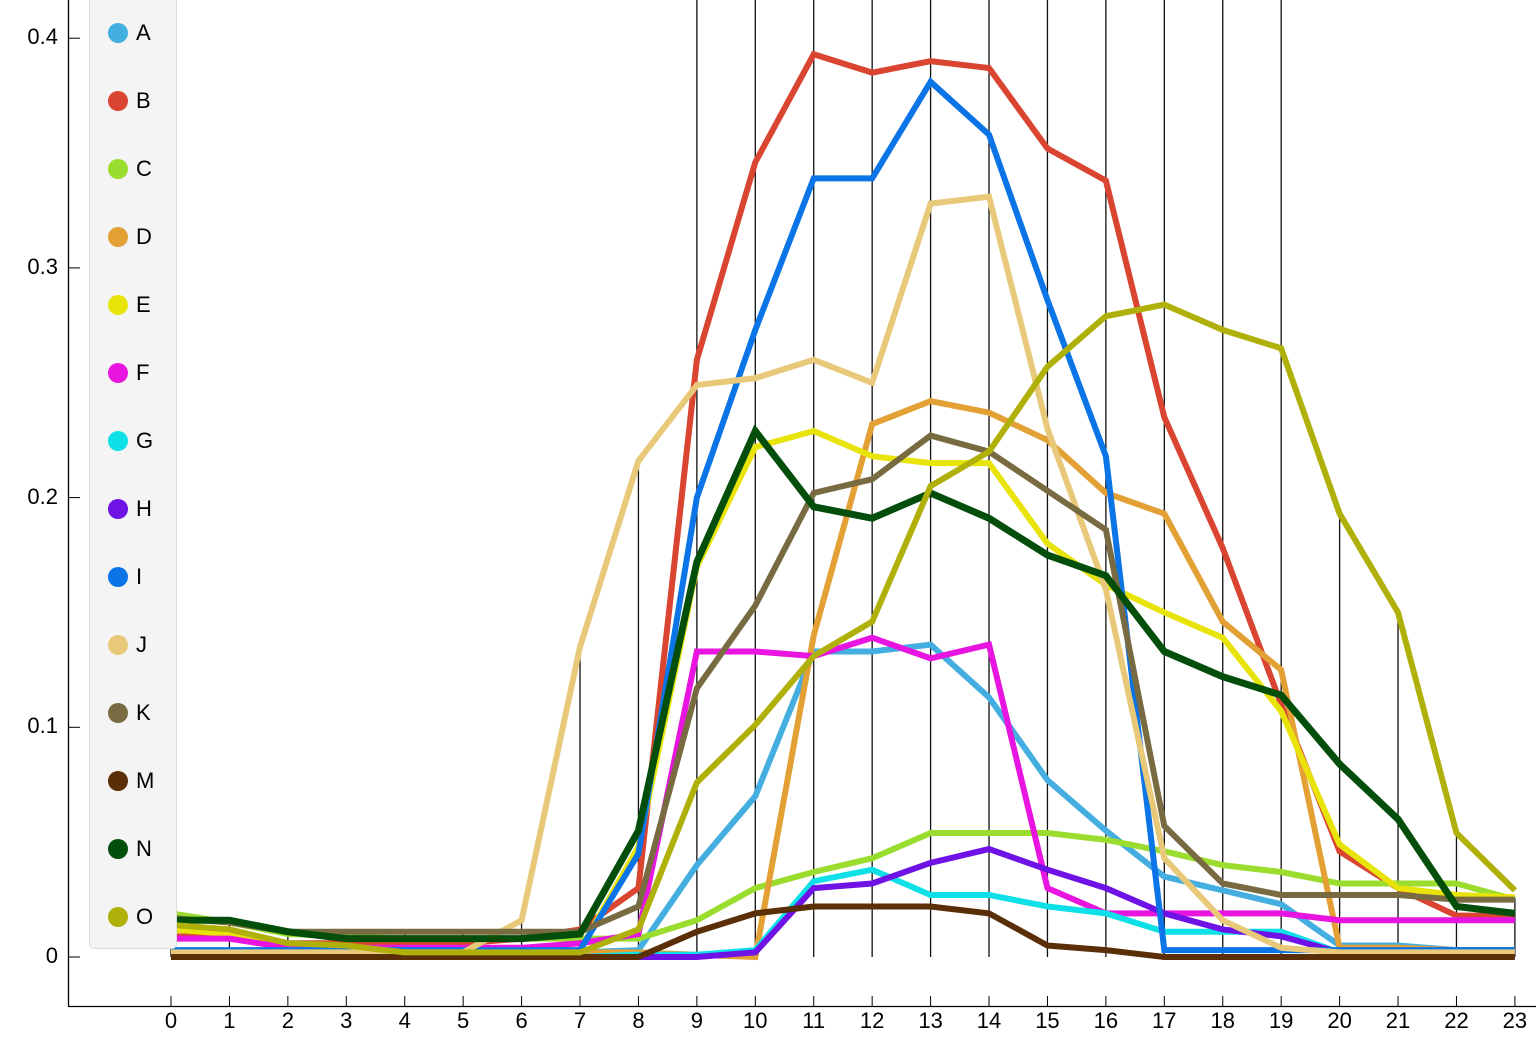  I want to click on legend-item-a: A, so click(129, 32).